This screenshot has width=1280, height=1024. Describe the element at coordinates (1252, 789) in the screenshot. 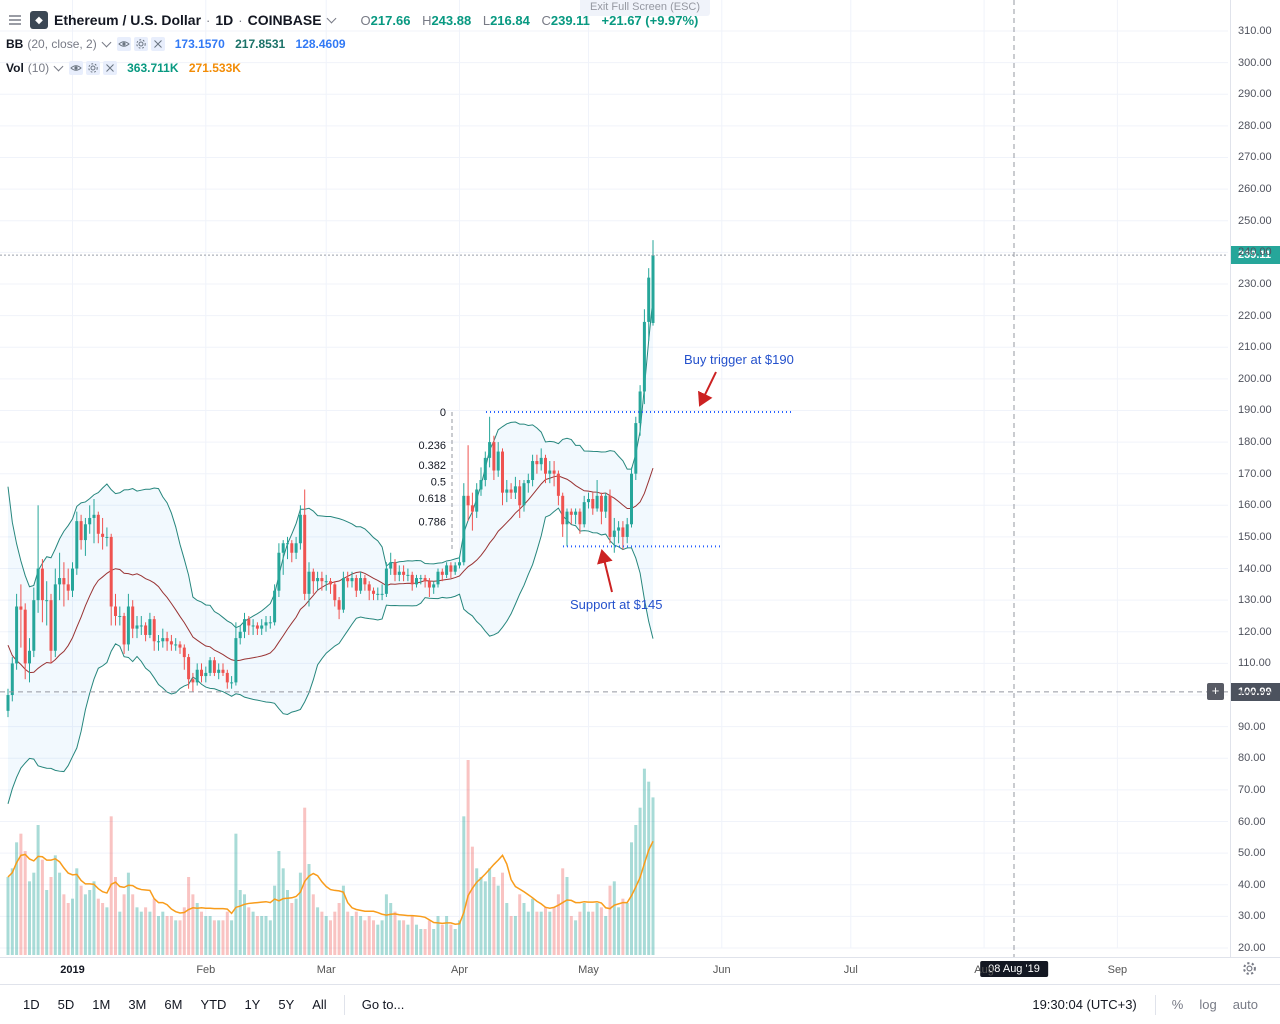

I see `price-tick-label: 70.00` at that location.